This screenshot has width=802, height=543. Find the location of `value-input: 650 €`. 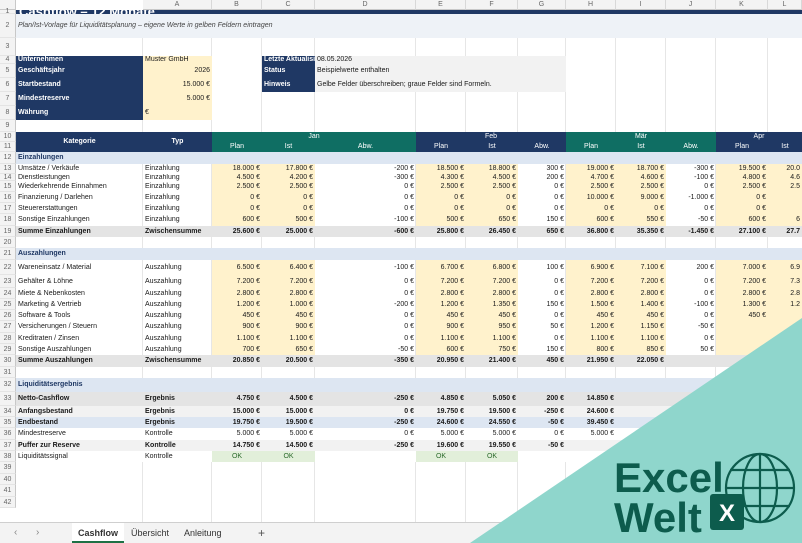

value-input: 650 € is located at coordinates (288, 349).